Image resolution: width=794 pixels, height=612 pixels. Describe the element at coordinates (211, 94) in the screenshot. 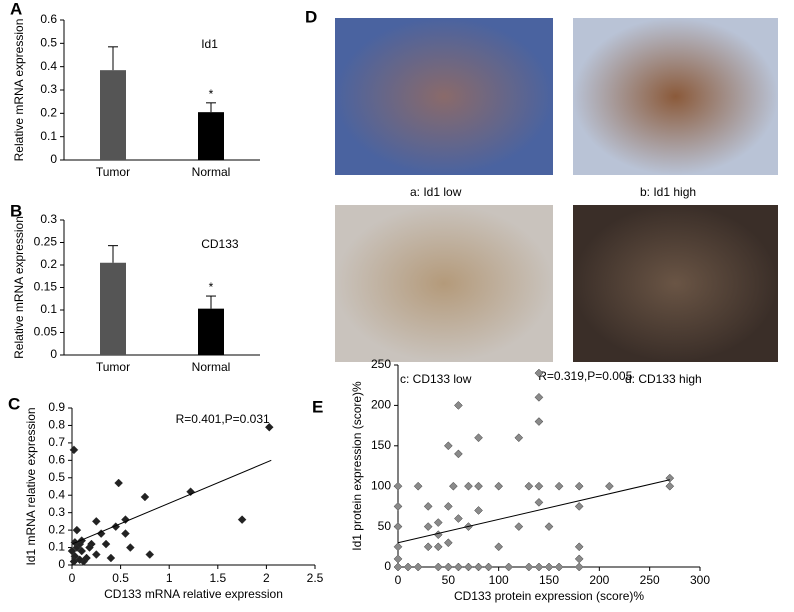

I see `annotation: *` at that location.